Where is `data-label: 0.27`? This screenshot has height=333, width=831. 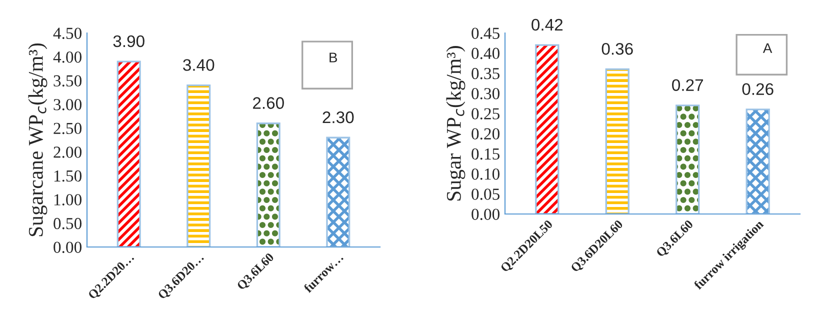 data-label: 0.27 is located at coordinates (688, 85).